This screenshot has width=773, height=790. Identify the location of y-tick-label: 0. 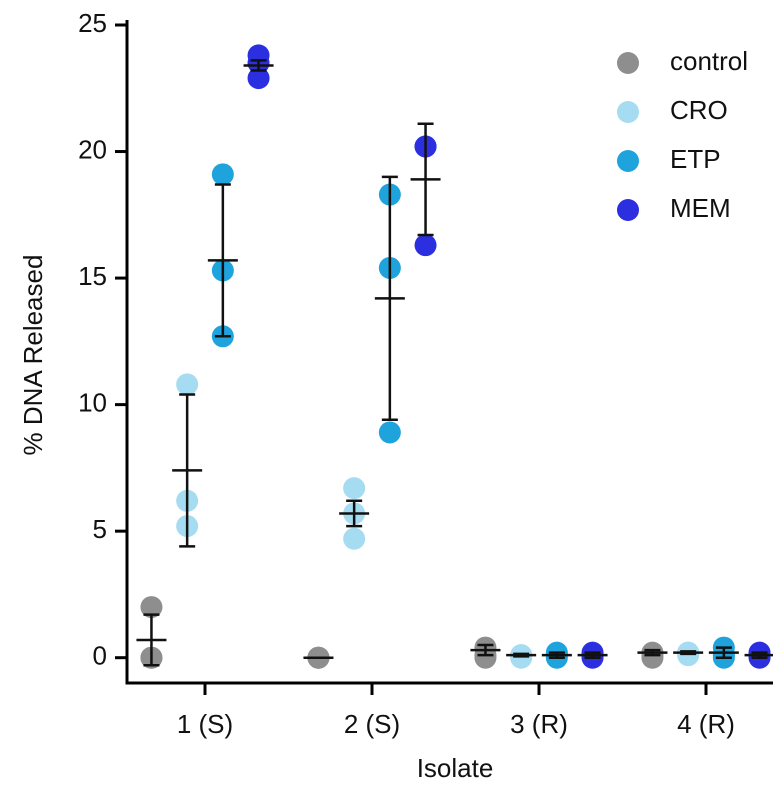
(100, 656).